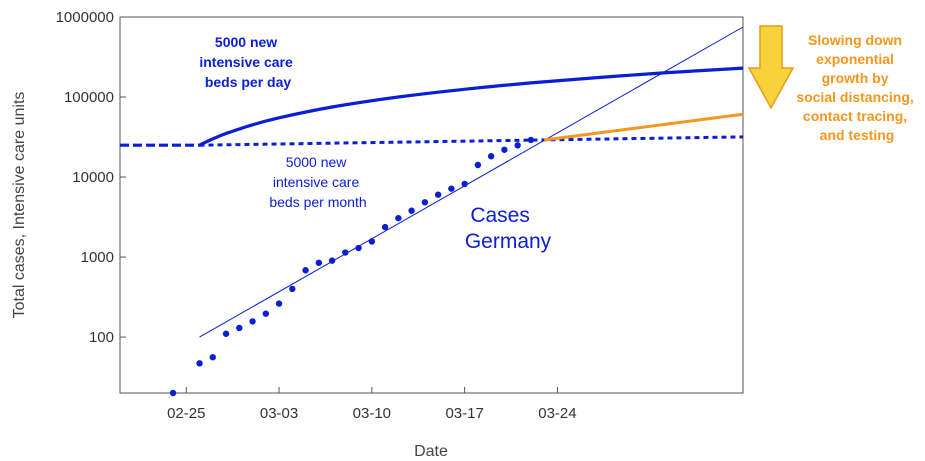 This screenshot has height=461, width=925. What do you see at coordinates (101, 337) in the screenshot?
I see `y-tick-label: 100` at bounding box center [101, 337].